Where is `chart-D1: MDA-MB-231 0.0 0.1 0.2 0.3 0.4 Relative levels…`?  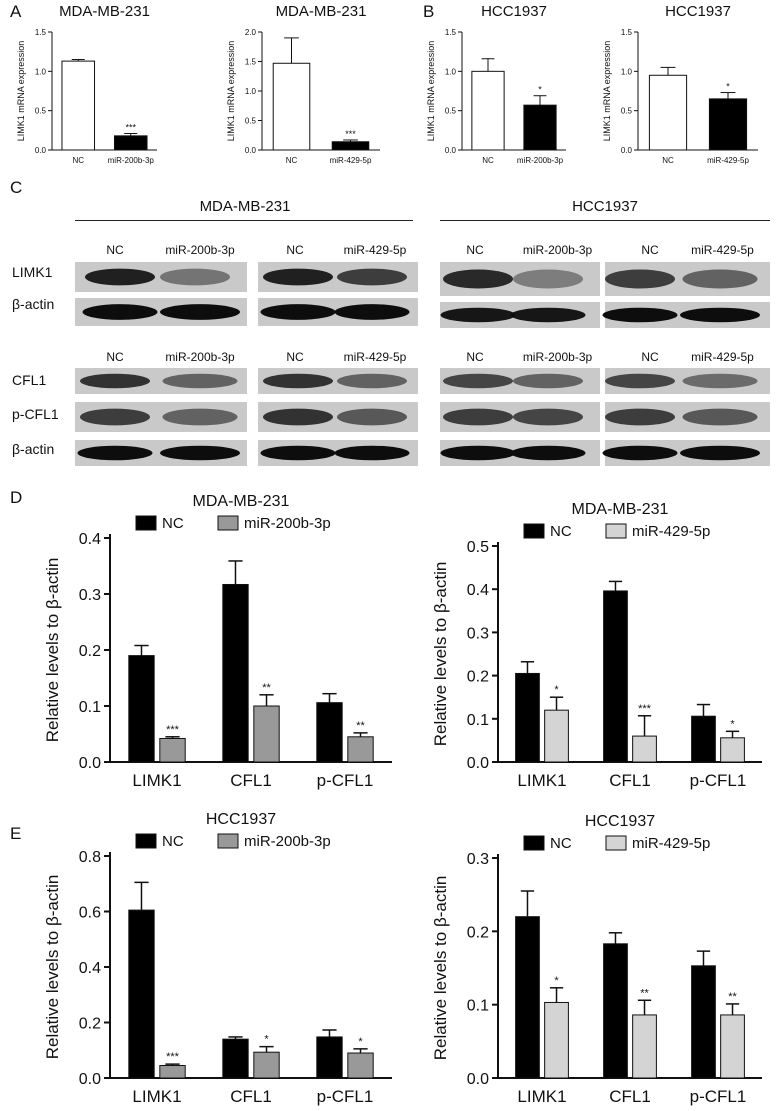 chart-D1: MDA-MB-231 0.0 0.1 0.2 0.3 0.4 Relative levels… is located at coordinates (217, 641).